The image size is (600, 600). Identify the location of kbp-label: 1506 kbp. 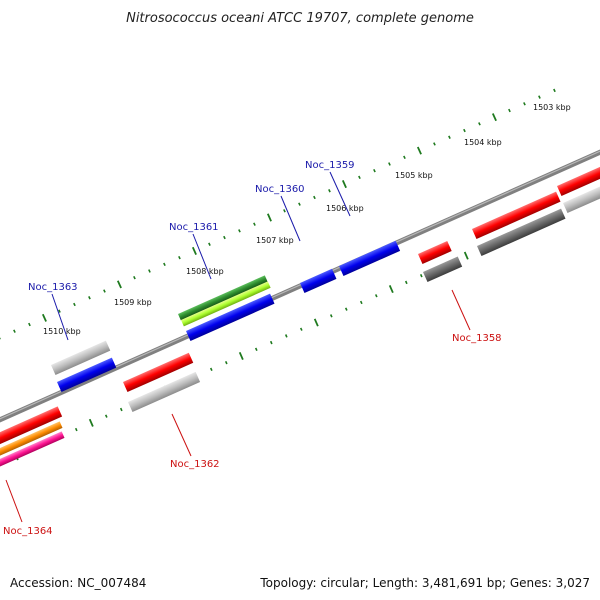
(345, 208).